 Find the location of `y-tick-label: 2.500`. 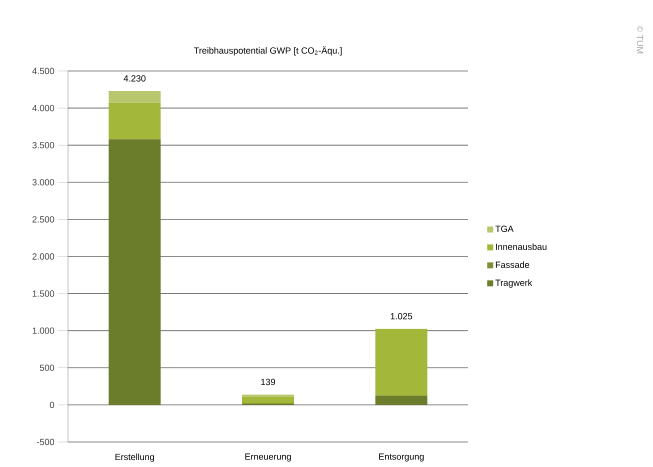

y-tick-label: 2.500 is located at coordinates (43, 219).